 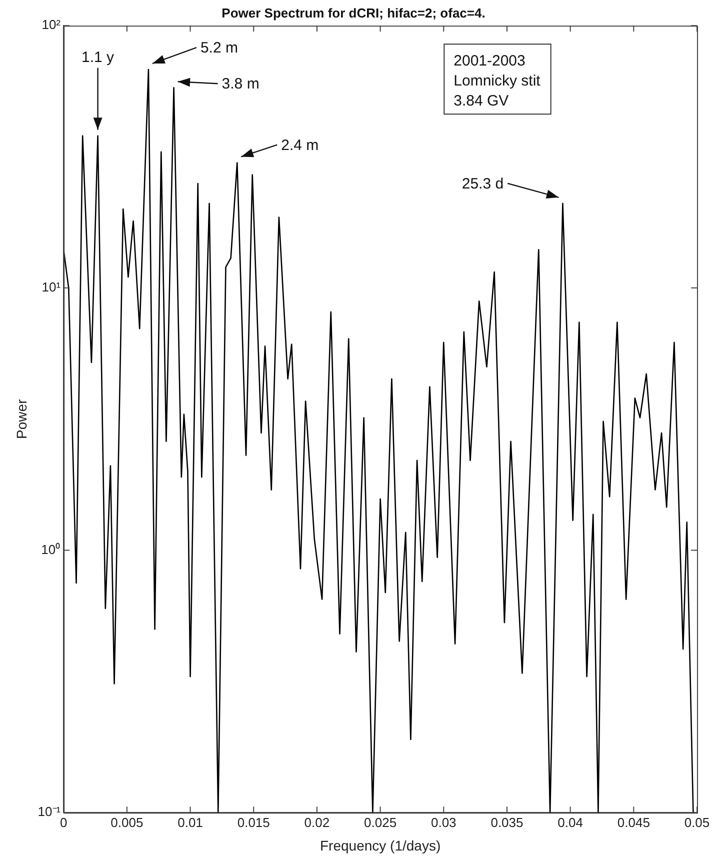 I want to click on y-axis-title: Power, so click(x=21, y=418).